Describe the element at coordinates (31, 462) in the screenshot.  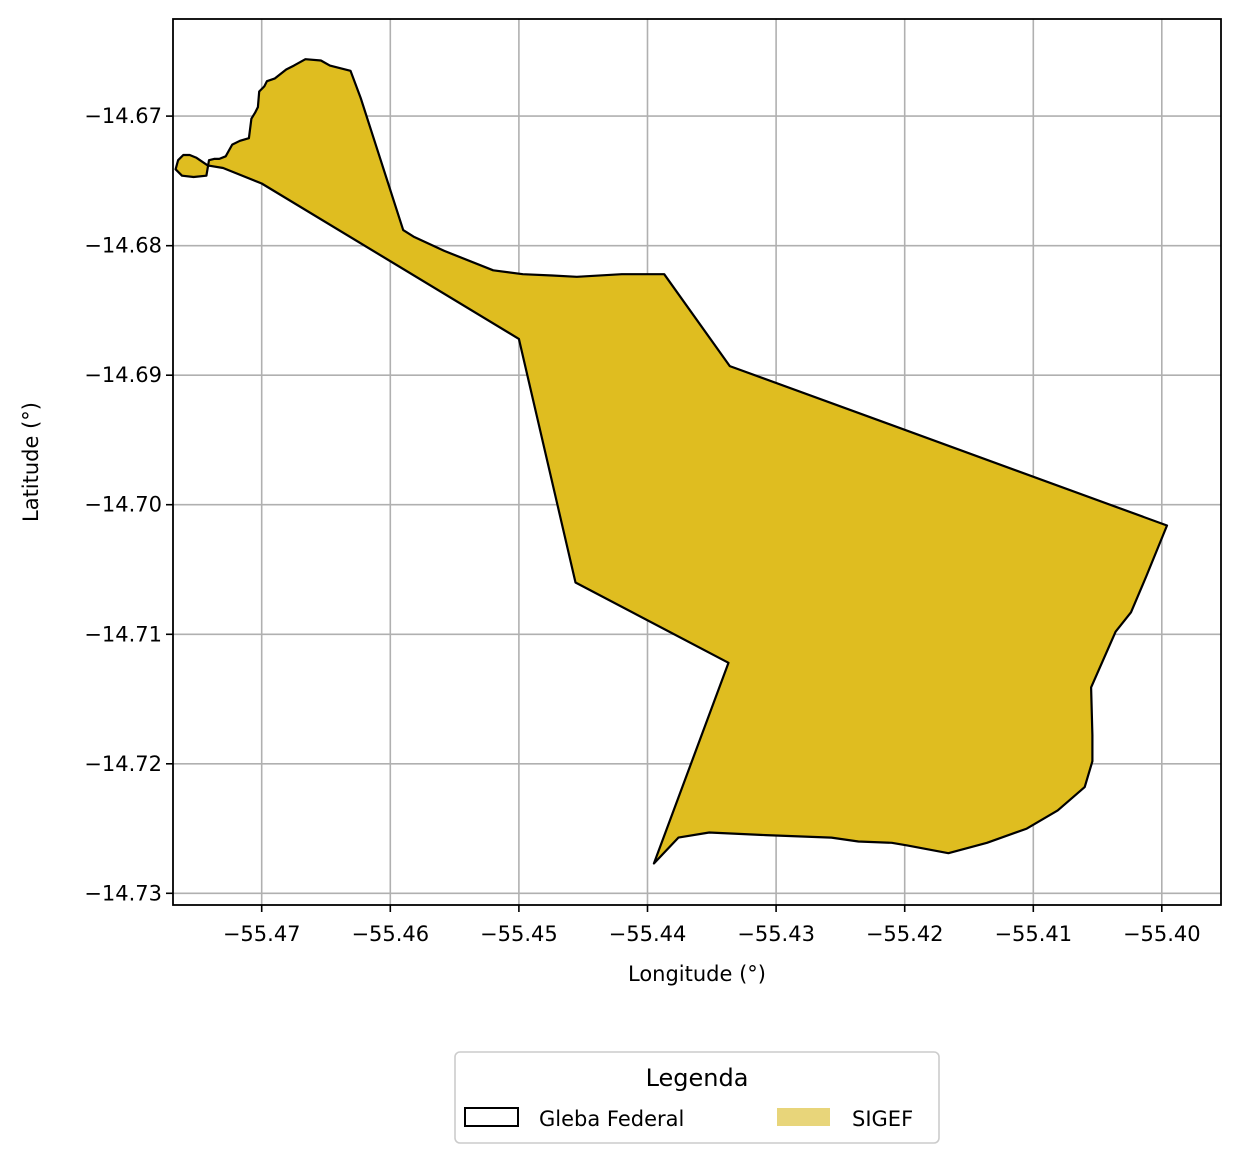
I see `y-axis-label: Latitude (°)` at that location.